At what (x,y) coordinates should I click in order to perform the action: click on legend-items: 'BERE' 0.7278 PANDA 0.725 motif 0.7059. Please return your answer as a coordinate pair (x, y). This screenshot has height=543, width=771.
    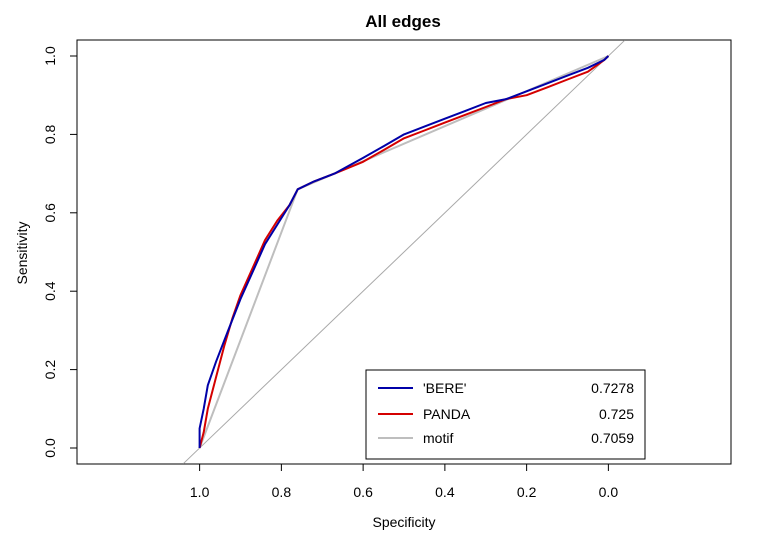
    Looking at the image, I should click on (506, 413).